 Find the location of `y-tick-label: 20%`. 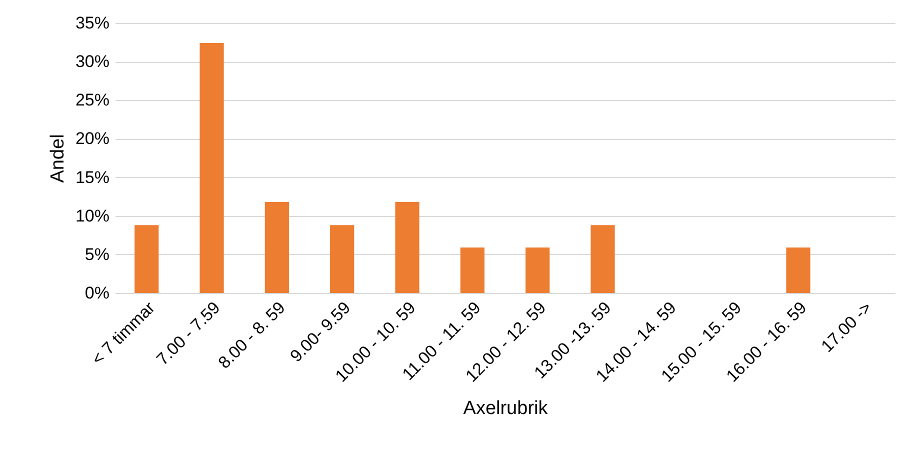

y-tick-label: 20% is located at coordinates (92, 138).